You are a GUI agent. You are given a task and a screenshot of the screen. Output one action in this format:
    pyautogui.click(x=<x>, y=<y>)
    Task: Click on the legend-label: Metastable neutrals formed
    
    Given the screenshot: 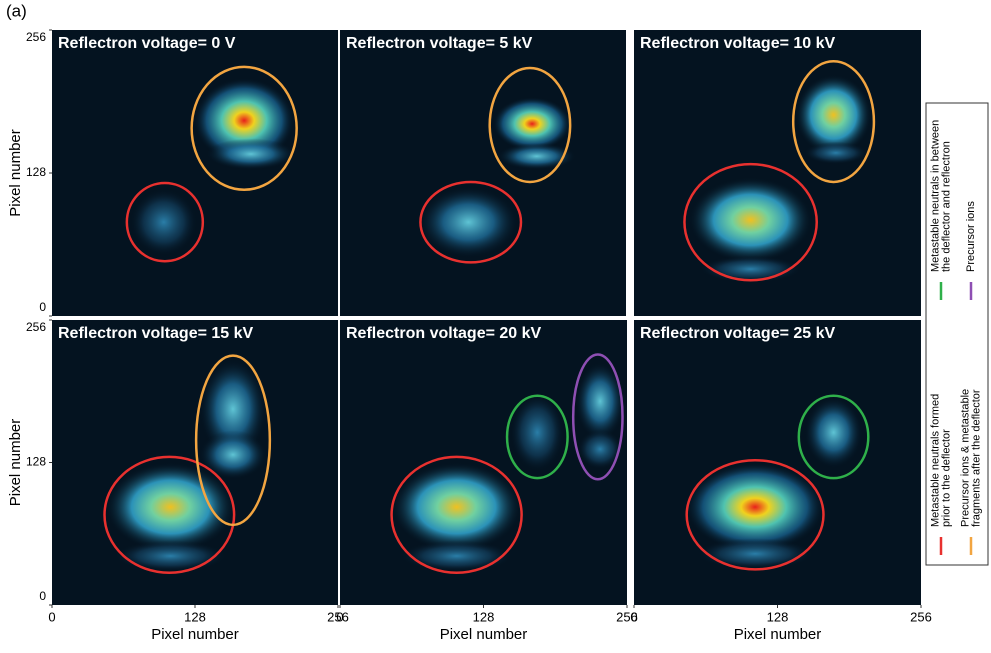 What is the action you would take?
    pyautogui.click(x=935, y=460)
    